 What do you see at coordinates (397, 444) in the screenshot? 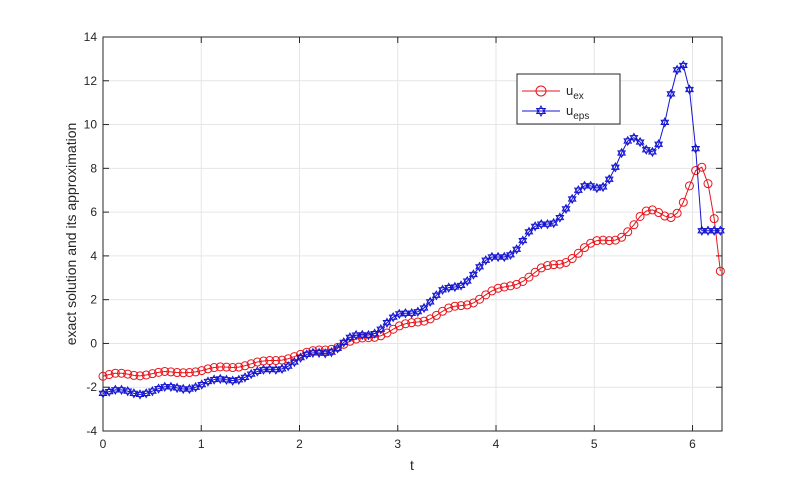
I see `x-tick-label: 3` at bounding box center [397, 444].